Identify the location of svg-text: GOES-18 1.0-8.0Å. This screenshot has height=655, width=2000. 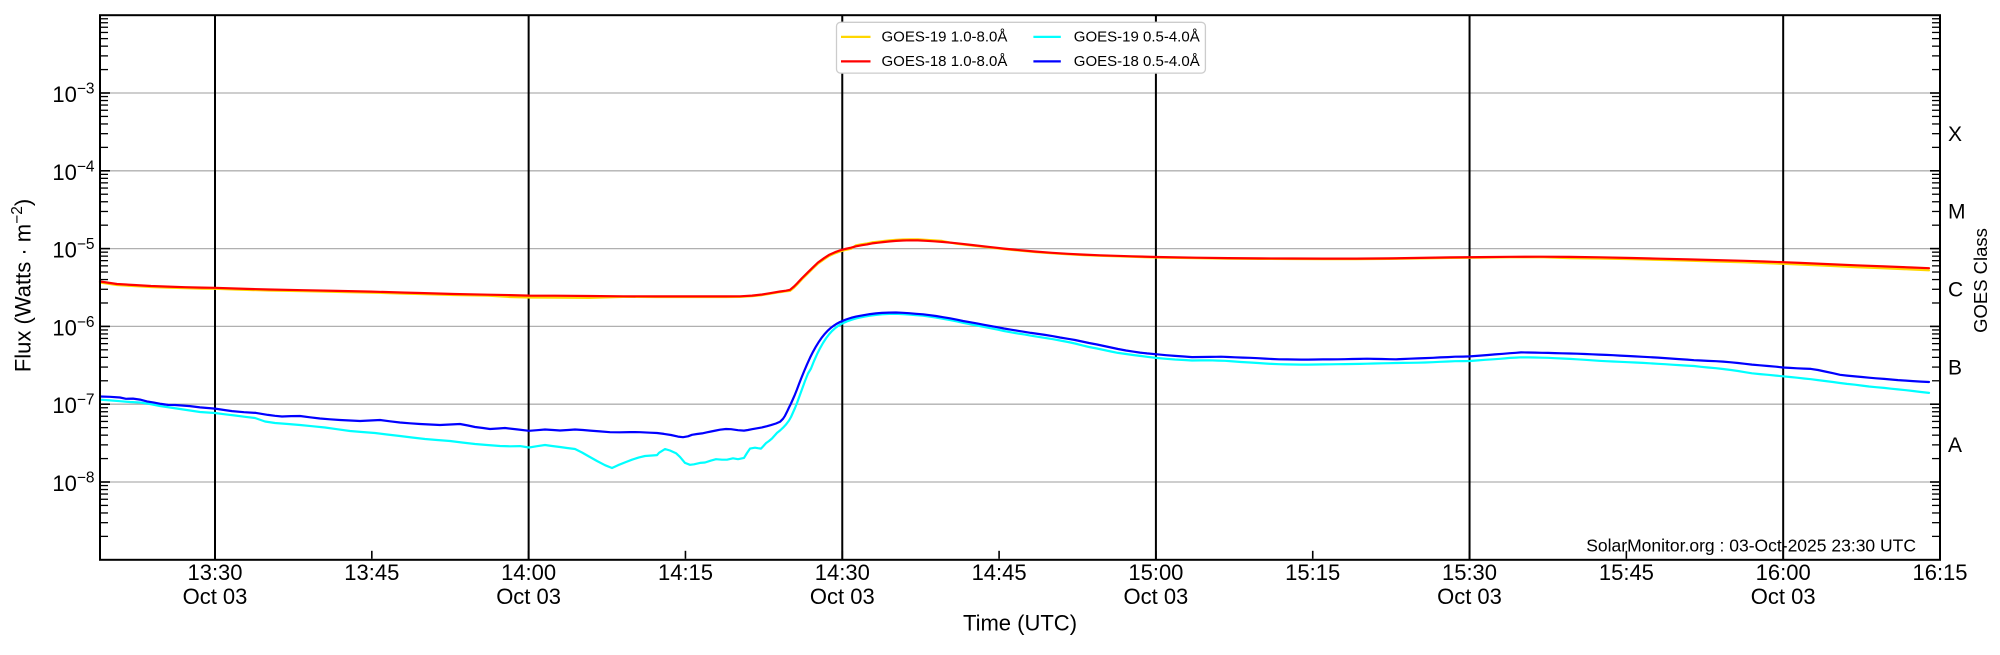
(945, 61).